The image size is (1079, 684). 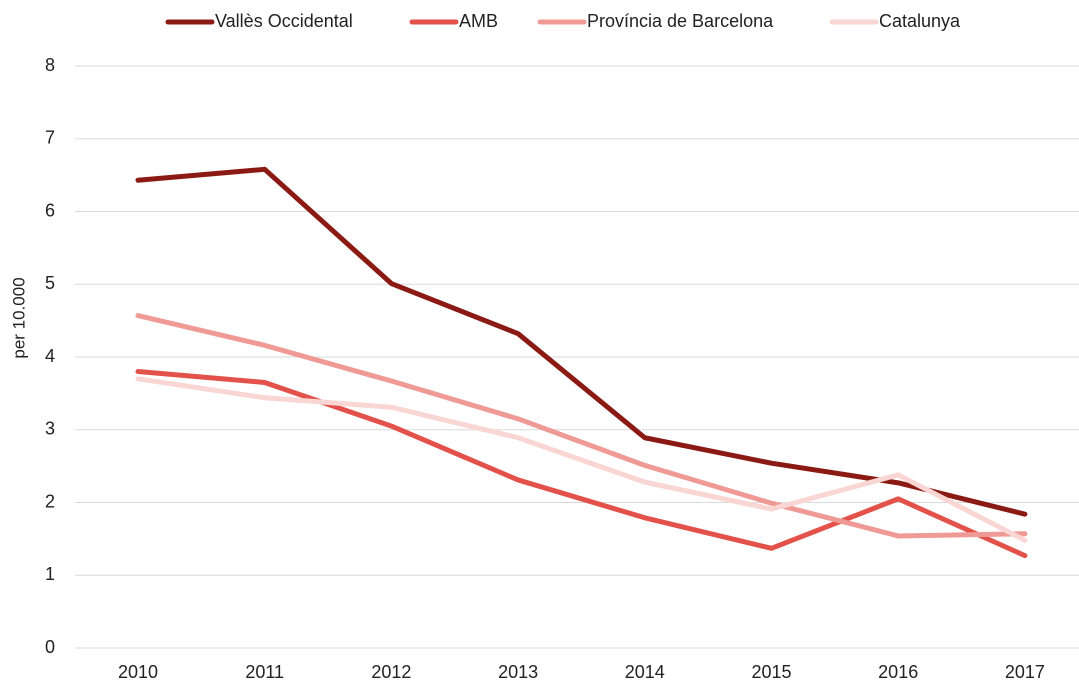 What do you see at coordinates (50, 210) in the screenshot?
I see `y-tick-label: 6` at bounding box center [50, 210].